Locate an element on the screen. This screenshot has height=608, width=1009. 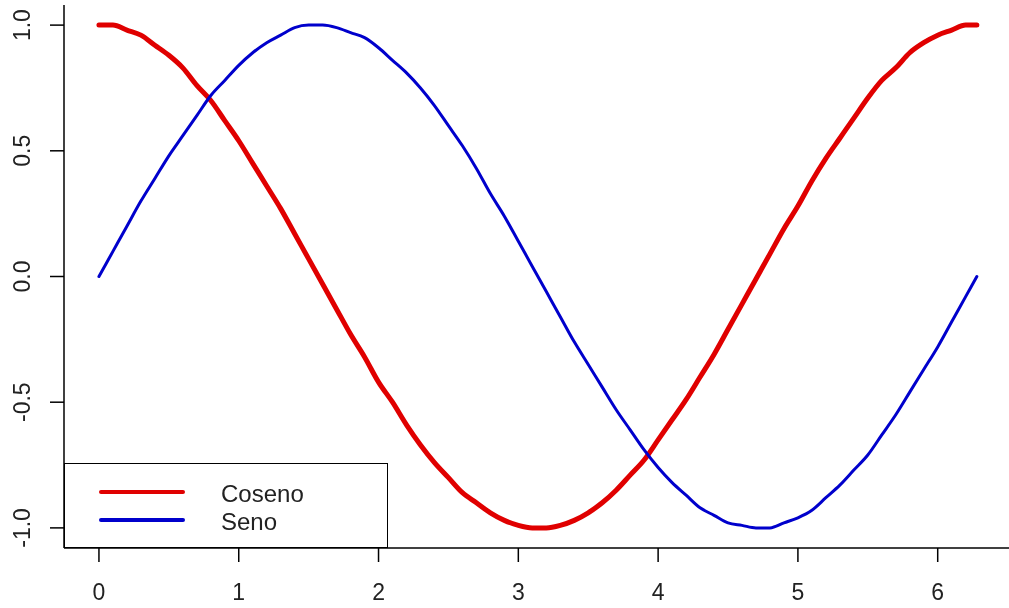
y-tick-label: 0.0 is located at coordinates (22, 276).